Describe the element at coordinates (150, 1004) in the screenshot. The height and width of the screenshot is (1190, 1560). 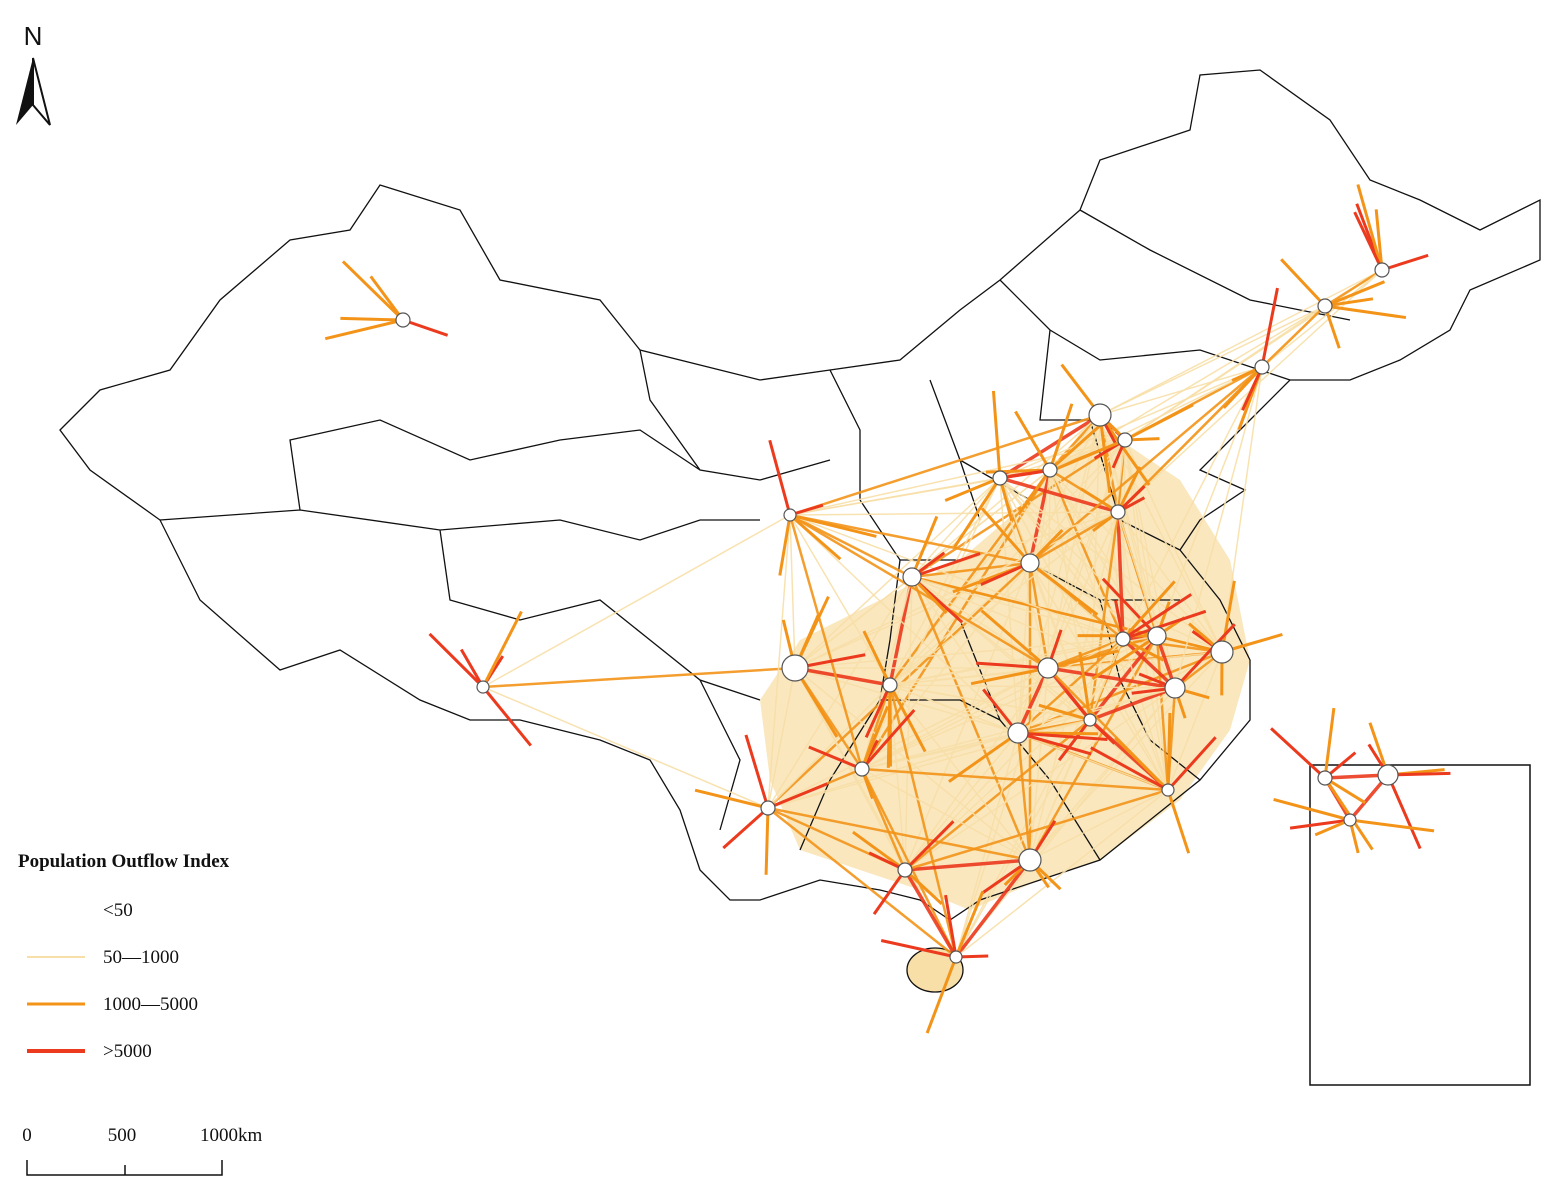
I see `legend-label: 1000—5000` at that location.